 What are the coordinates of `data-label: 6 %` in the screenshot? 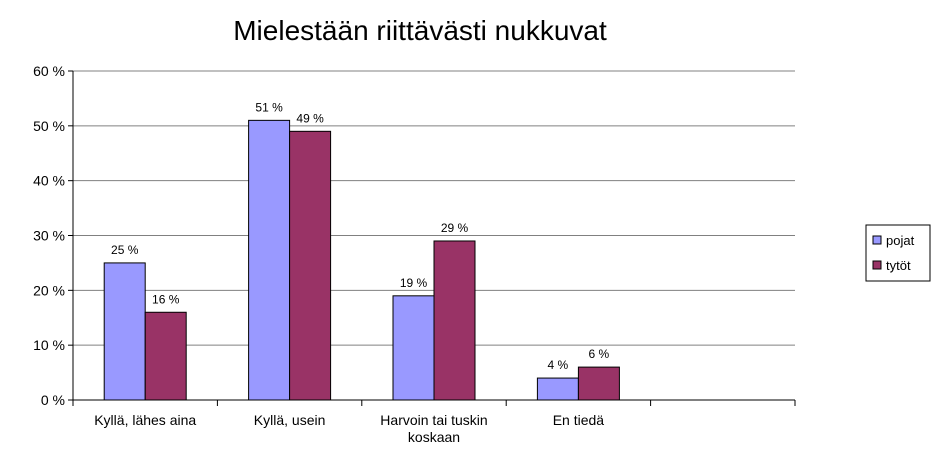 It's located at (599, 354).